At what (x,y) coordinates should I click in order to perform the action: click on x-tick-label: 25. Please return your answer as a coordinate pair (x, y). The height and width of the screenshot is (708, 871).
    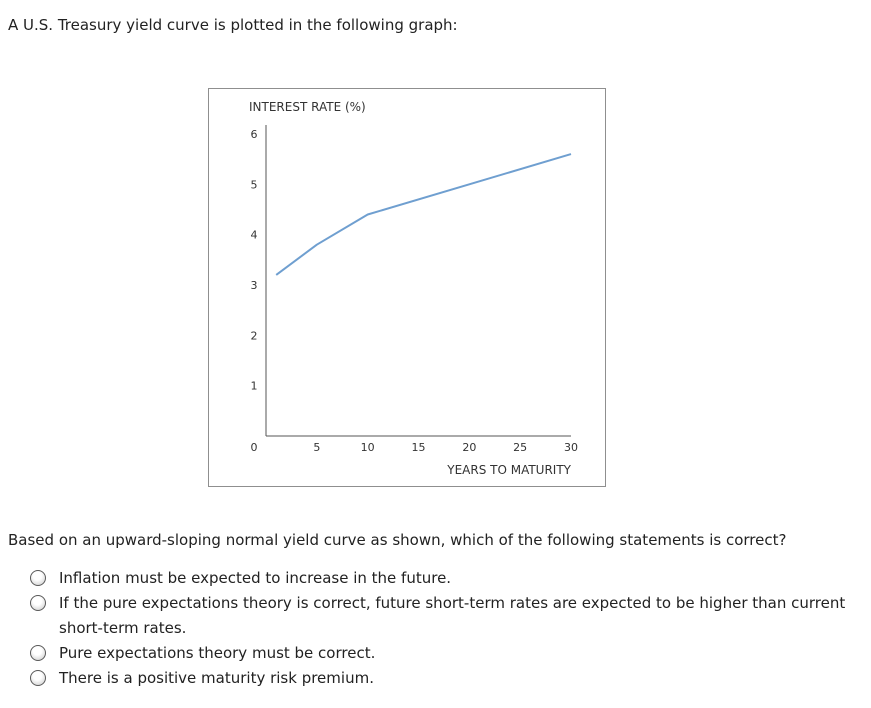
    Looking at the image, I should click on (520, 447).